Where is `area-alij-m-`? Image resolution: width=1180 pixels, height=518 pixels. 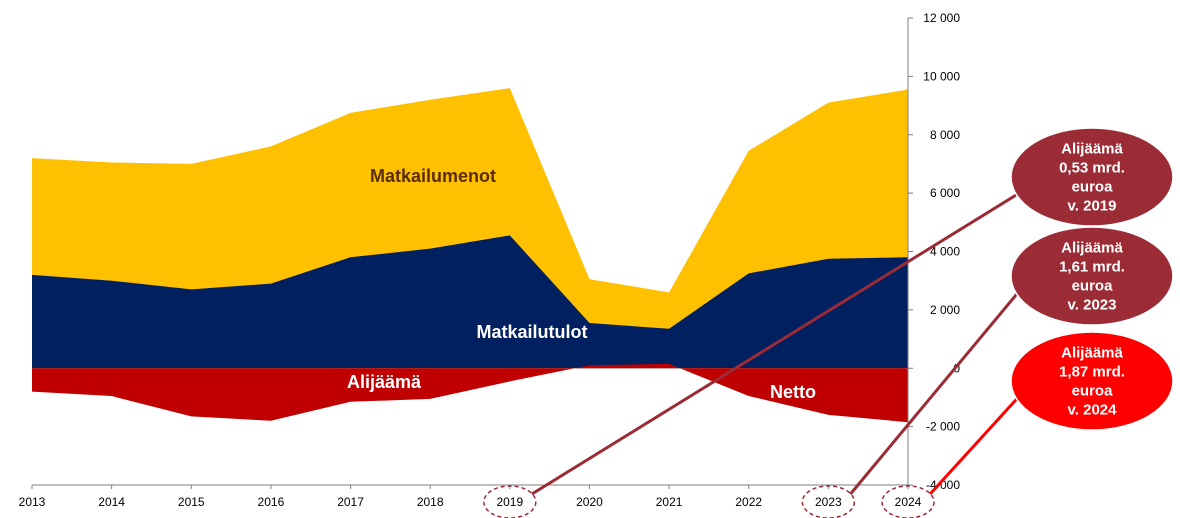
area-alij-m- is located at coordinates (470, 393).